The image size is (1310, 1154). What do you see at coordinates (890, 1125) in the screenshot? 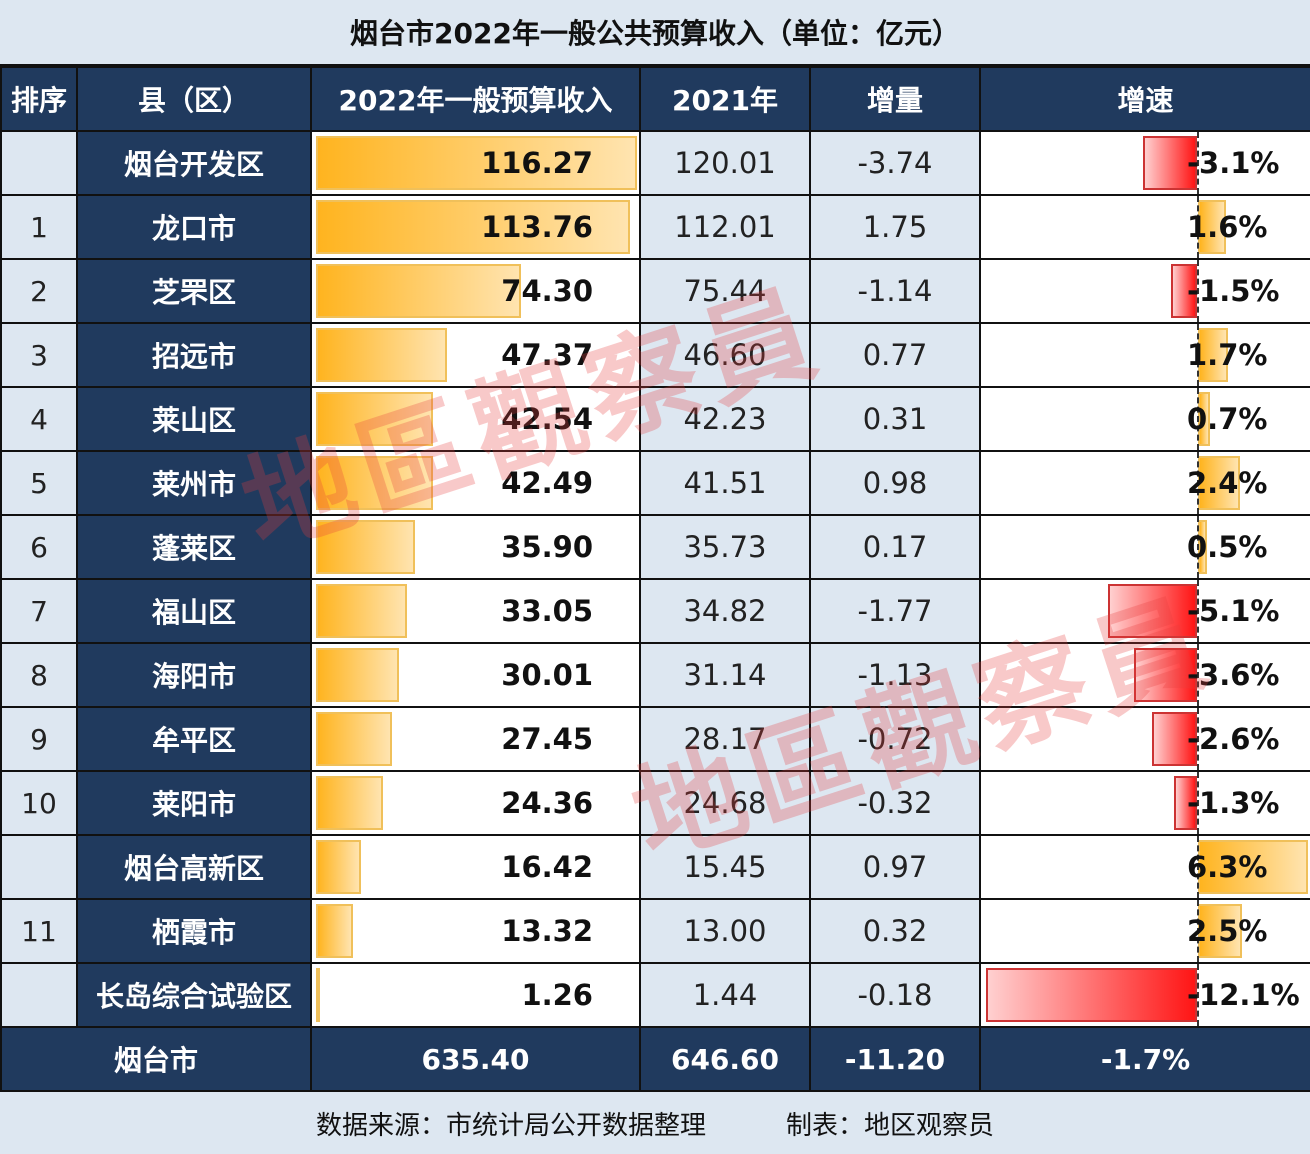
I see `author-note: 制表：地区观察员` at bounding box center [890, 1125].